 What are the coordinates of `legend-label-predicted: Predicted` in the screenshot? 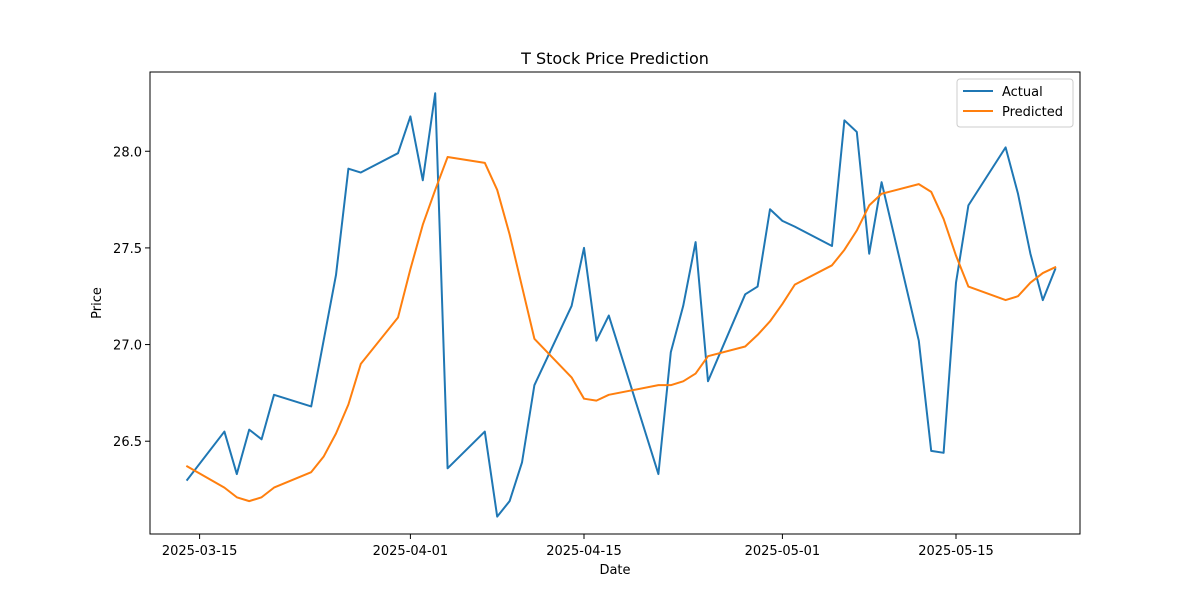 It's located at (1032, 112).